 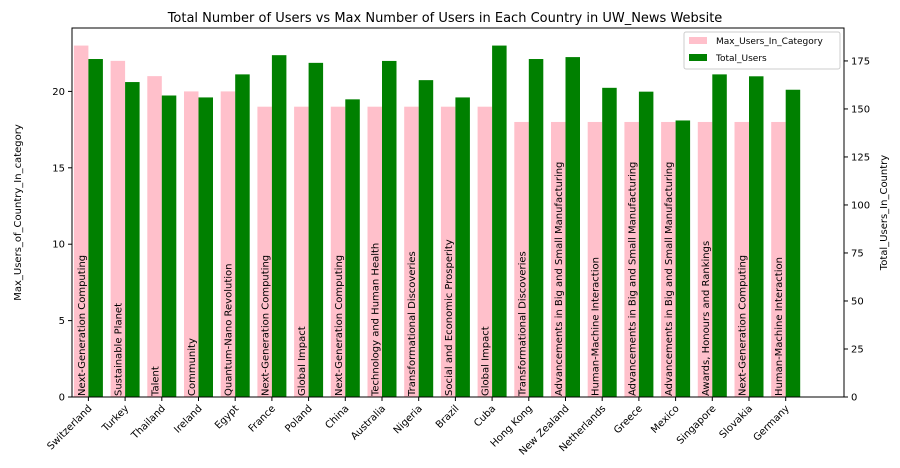 I want to click on x-tick-label: Singapore, so click(x=696, y=424).